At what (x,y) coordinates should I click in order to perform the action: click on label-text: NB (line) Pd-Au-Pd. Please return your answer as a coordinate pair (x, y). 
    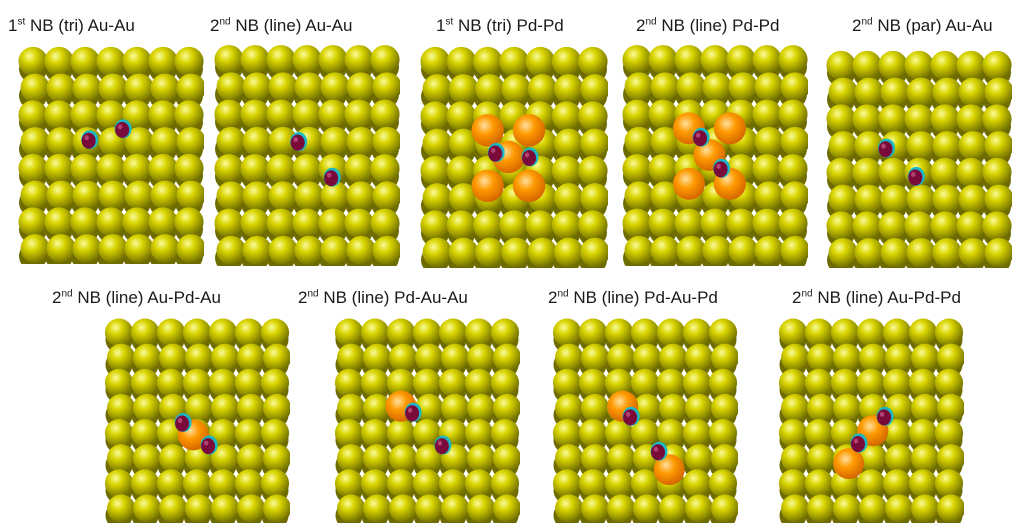
    Looking at the image, I should click on (643, 297).